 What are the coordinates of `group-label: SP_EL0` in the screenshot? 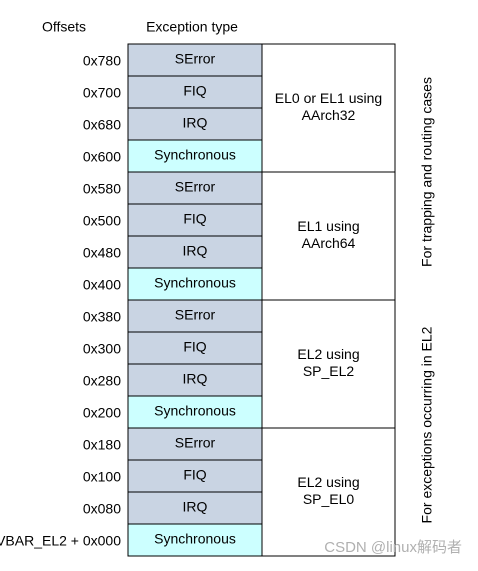 It's located at (329, 499).